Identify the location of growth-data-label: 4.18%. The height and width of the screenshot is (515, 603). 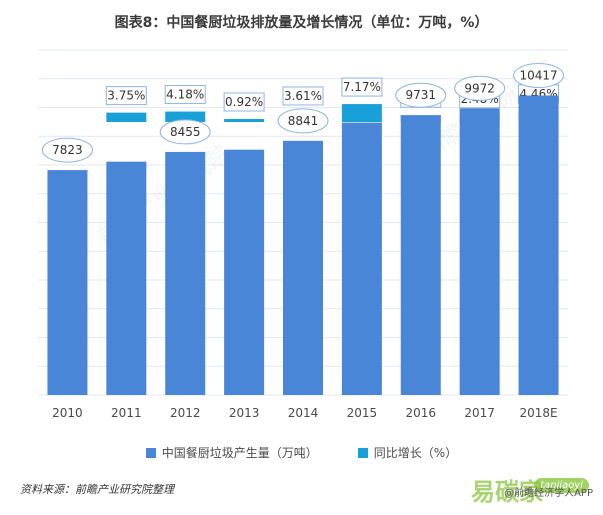
(185, 95).